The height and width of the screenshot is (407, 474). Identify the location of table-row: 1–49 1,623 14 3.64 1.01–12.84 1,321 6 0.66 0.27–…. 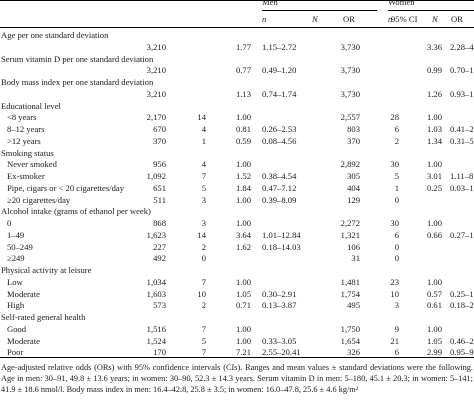
(237, 235).